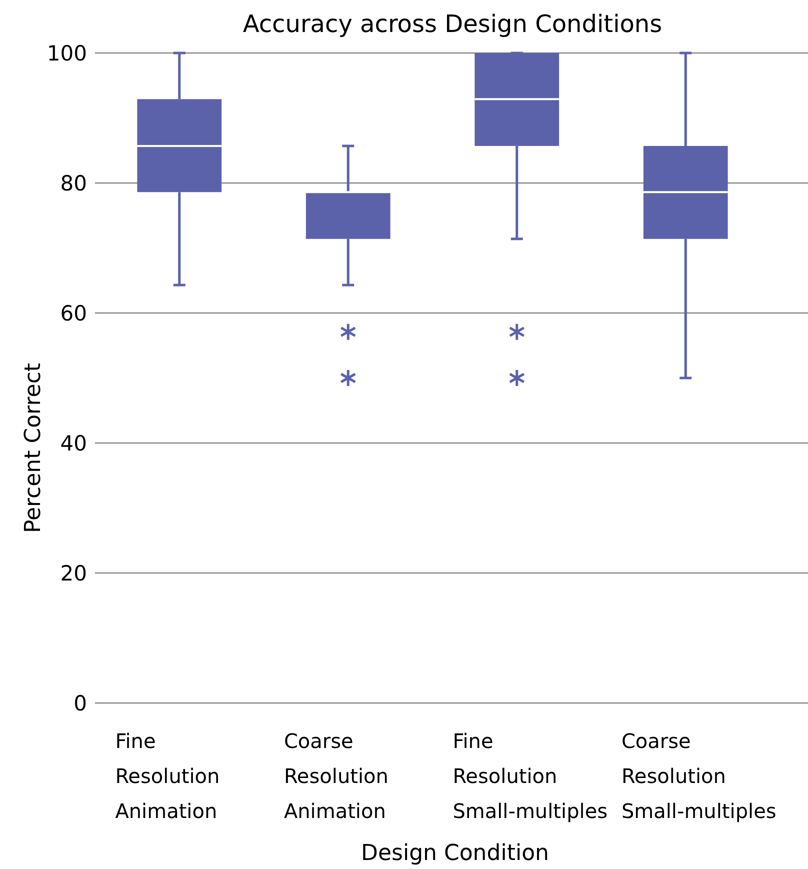 Image resolution: width=808 pixels, height=869 pixels. Describe the element at coordinates (33, 448) in the screenshot. I see `y-axis-title: Percent Correct` at that location.